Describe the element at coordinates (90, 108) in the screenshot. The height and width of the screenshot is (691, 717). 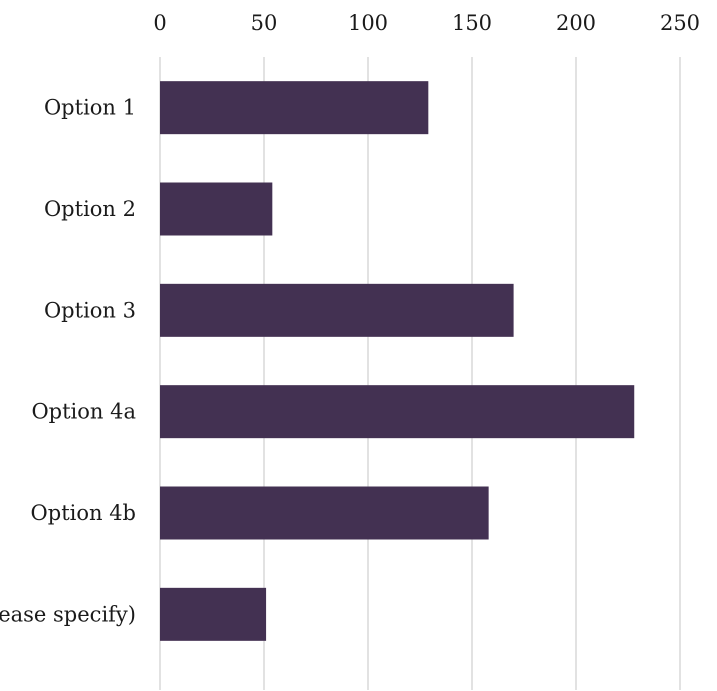
I see `category-label: Option 1` at that location.